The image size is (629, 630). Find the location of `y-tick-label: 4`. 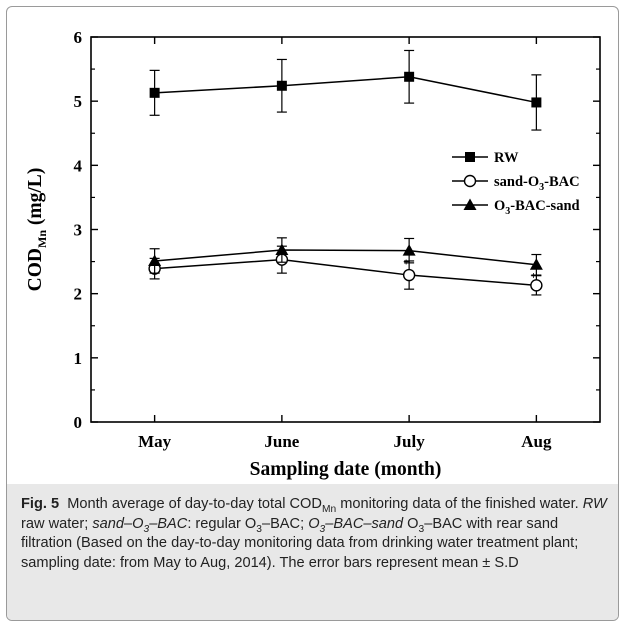

y-tick-label: 4 is located at coordinates (78, 165).